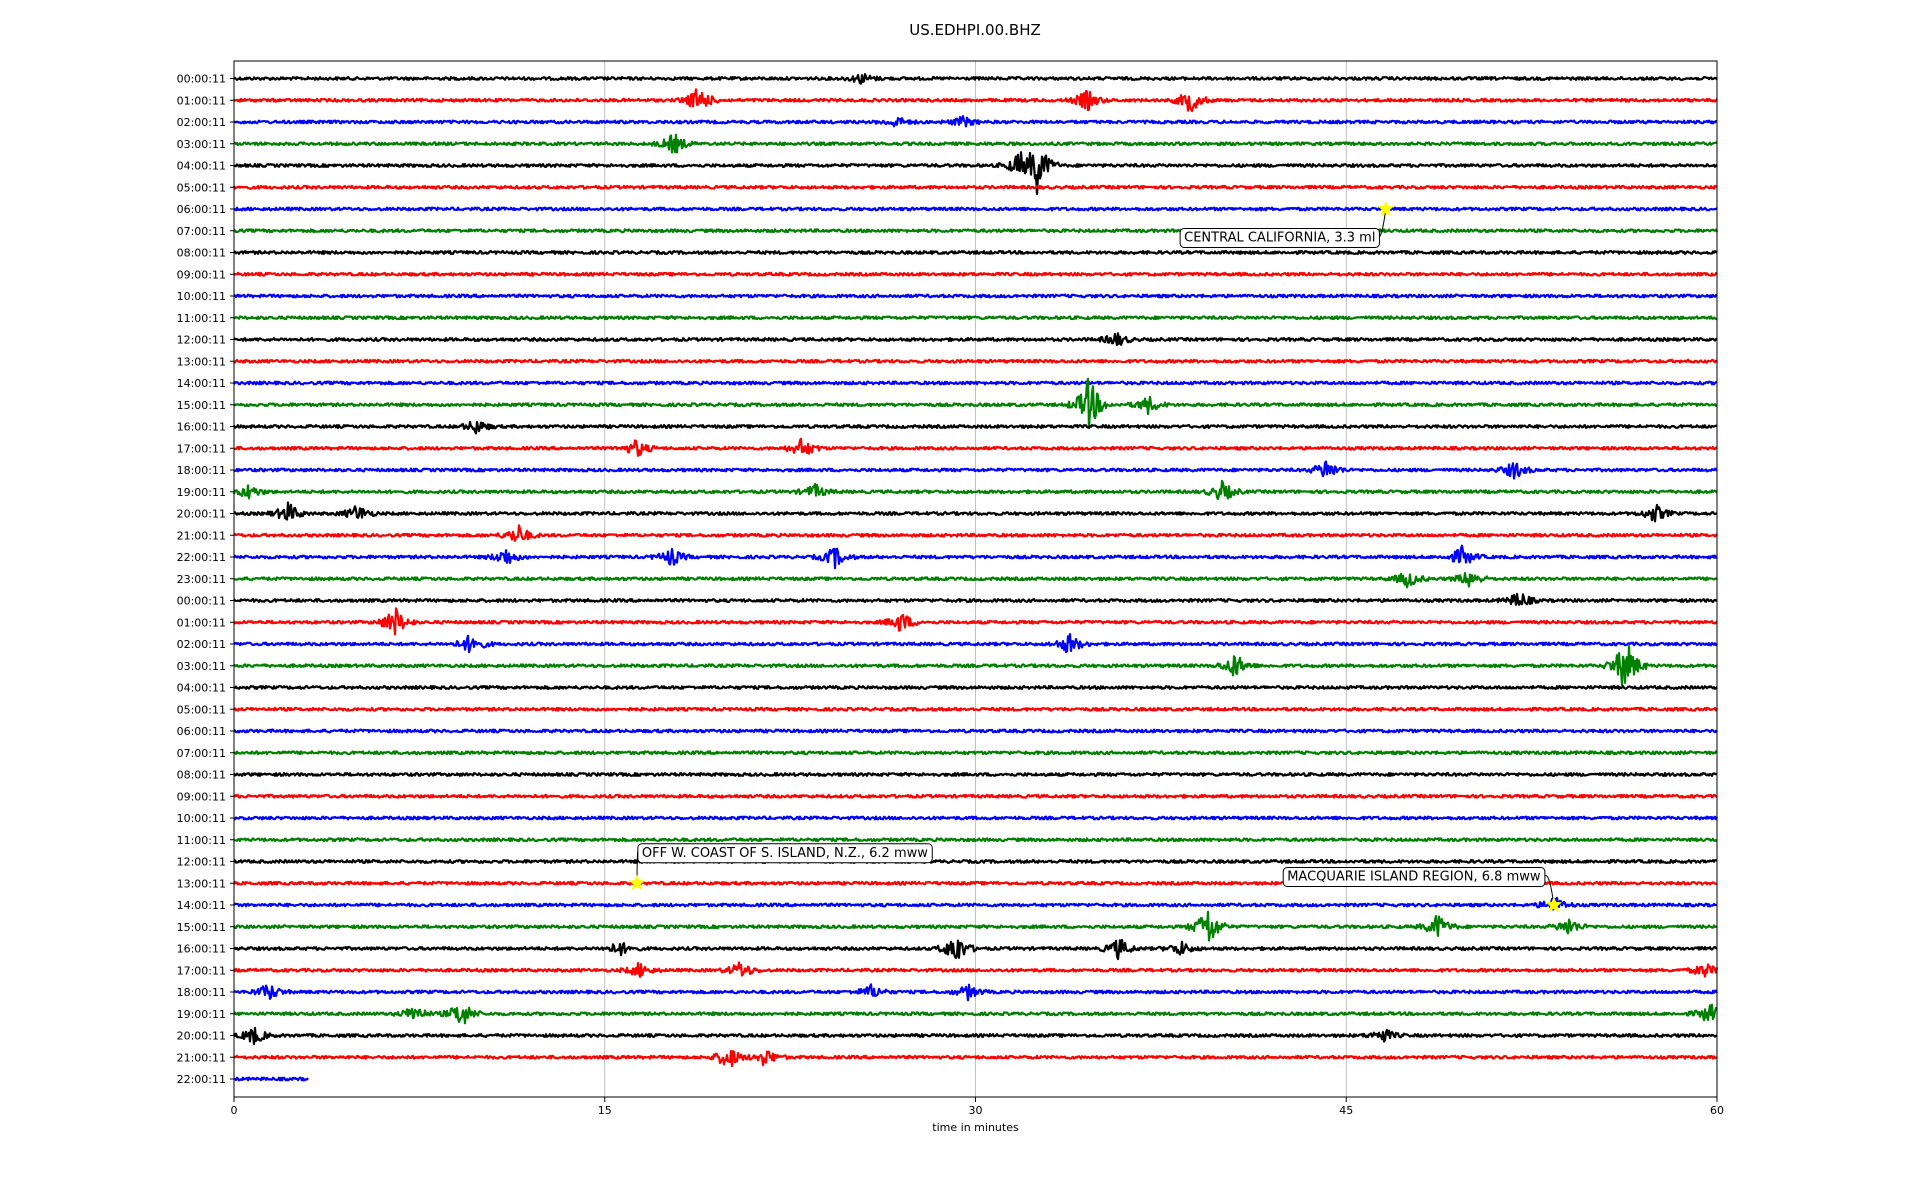 The image size is (1920, 1200). What do you see at coordinates (975, 30) in the screenshot?
I see `chart-title: US.EDHPI.00.BHZ` at bounding box center [975, 30].